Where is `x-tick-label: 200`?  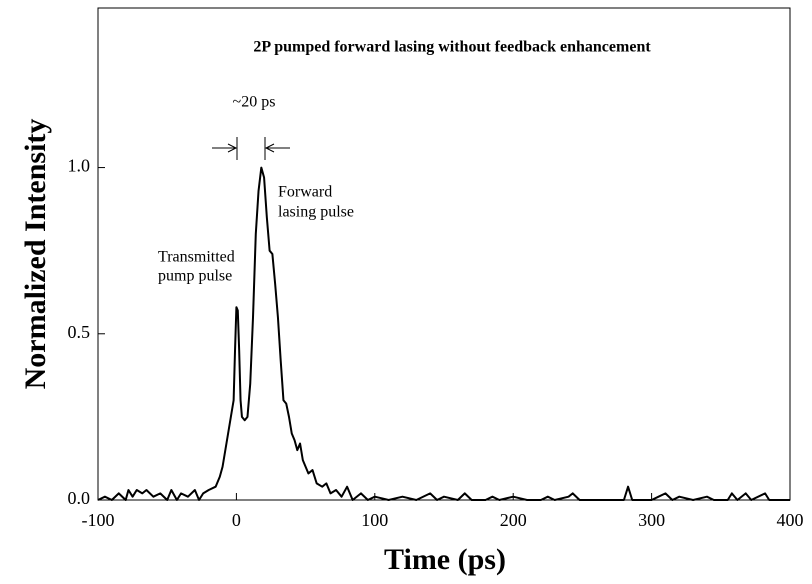
x-tick-label: 200 is located at coordinates (513, 520).